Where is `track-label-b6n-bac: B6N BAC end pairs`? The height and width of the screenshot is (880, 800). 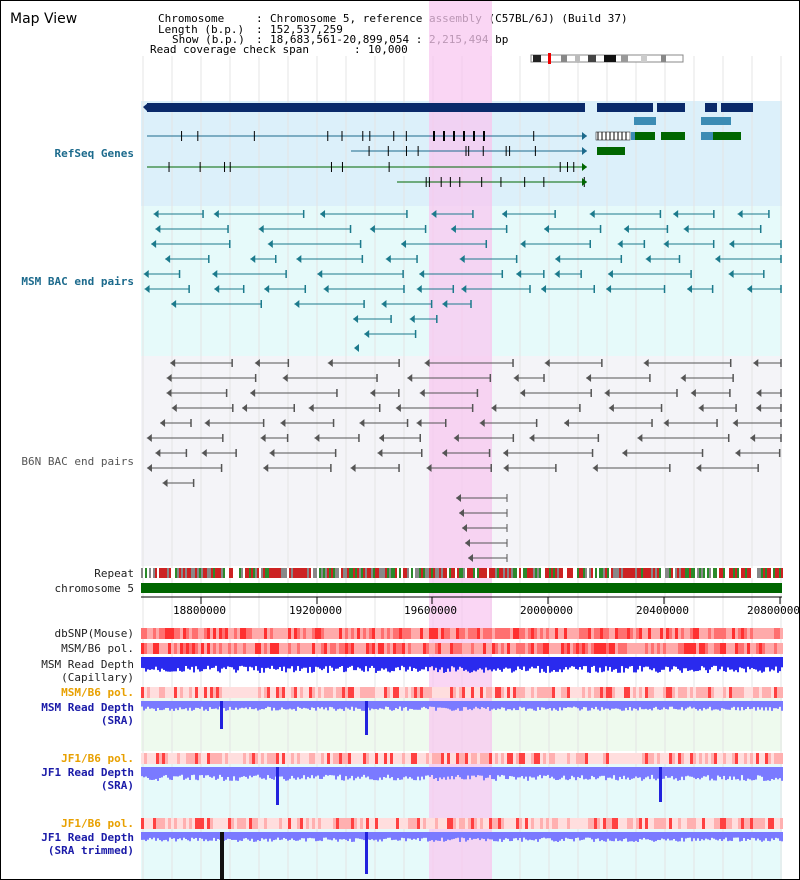 track-label-b6n-bac: B6N BAC end pairs is located at coordinates (77, 461).